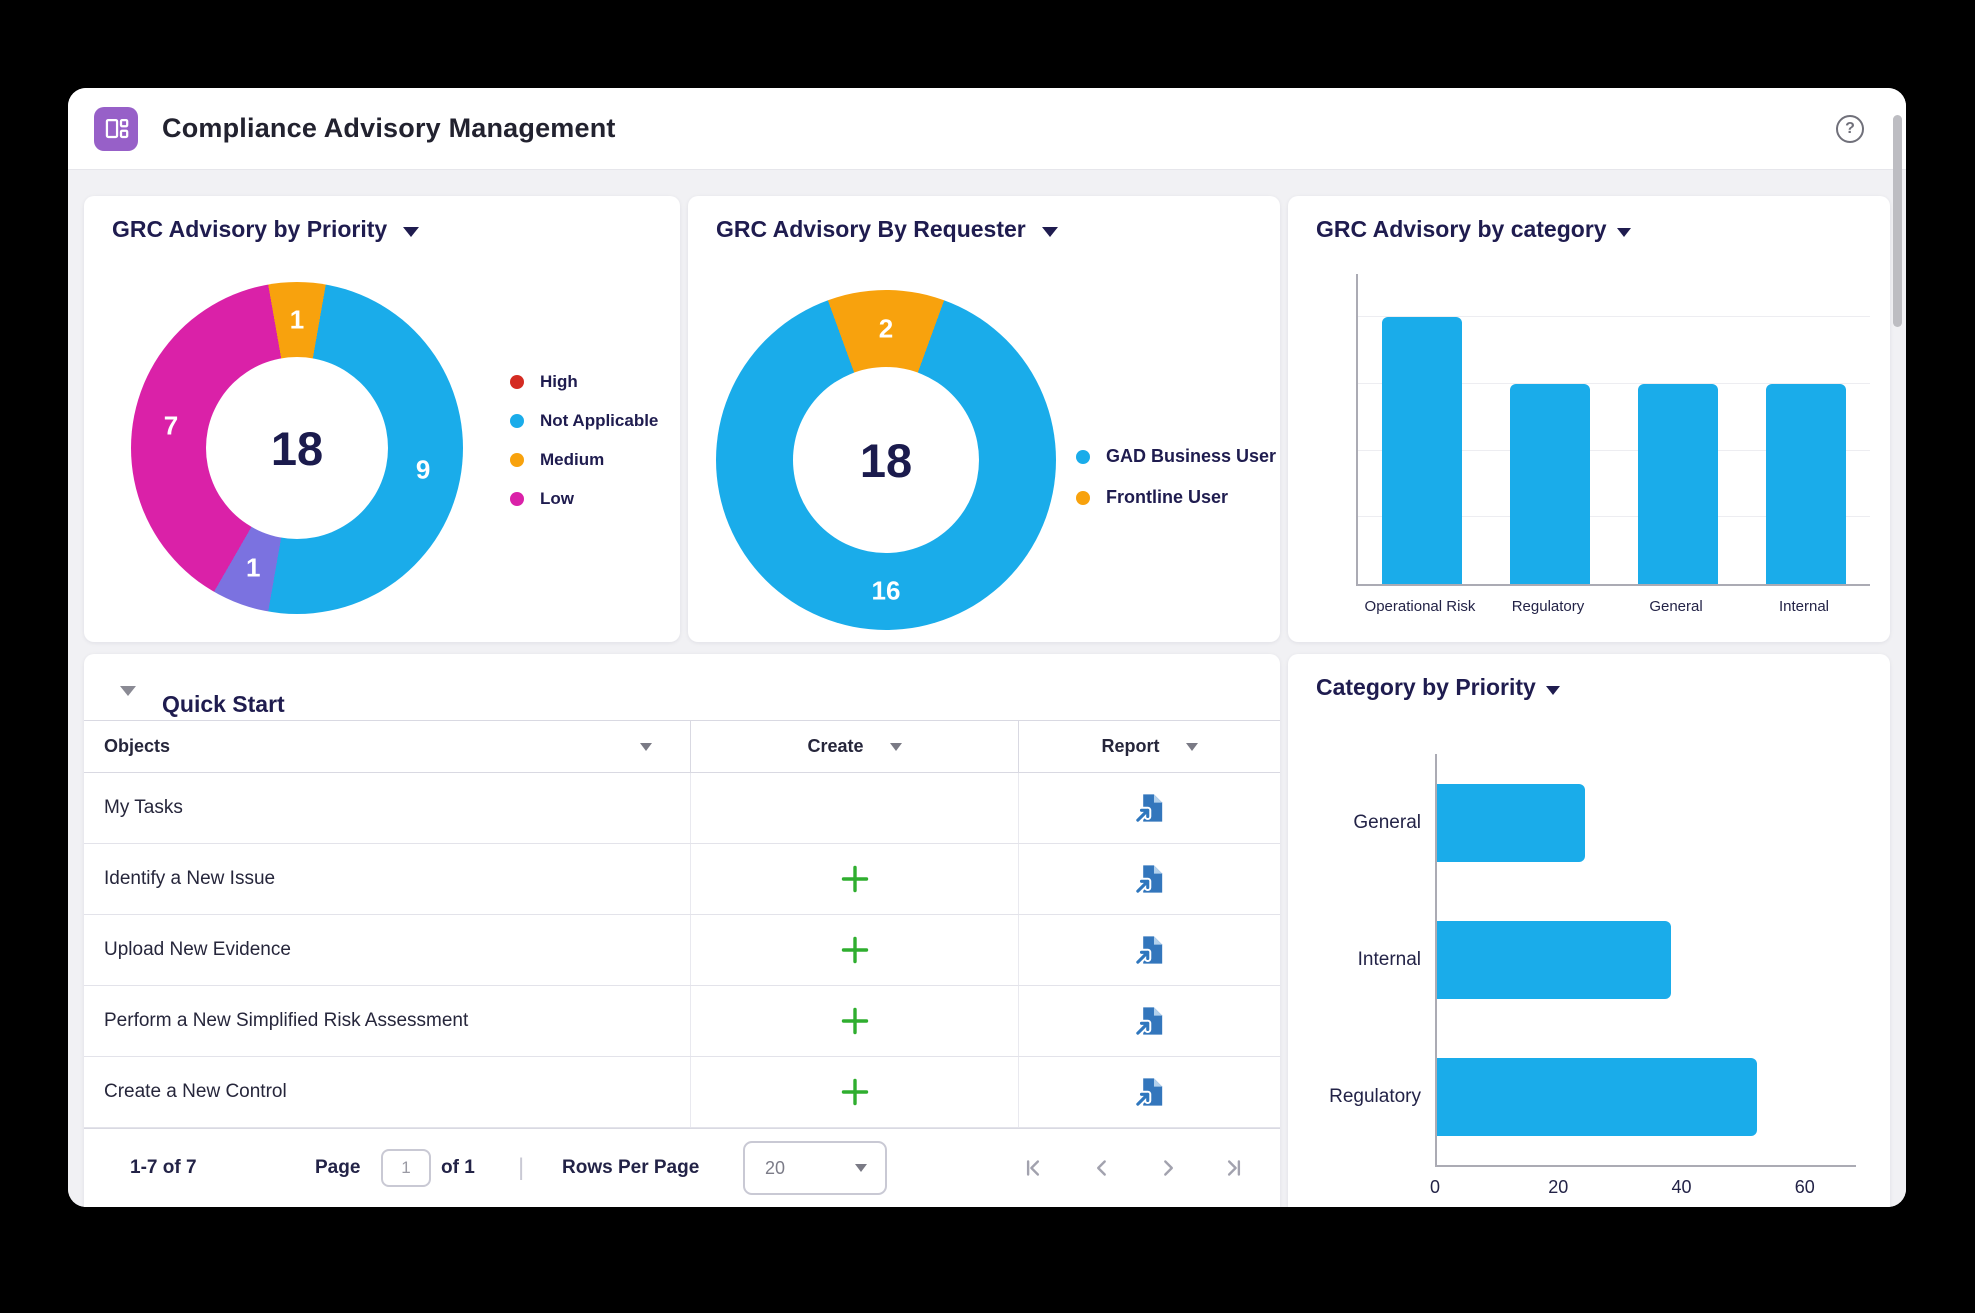 The height and width of the screenshot is (1313, 1975). Describe the element at coordinates (599, 420) in the screenshot. I see `legend-label: Not Applicable` at that location.